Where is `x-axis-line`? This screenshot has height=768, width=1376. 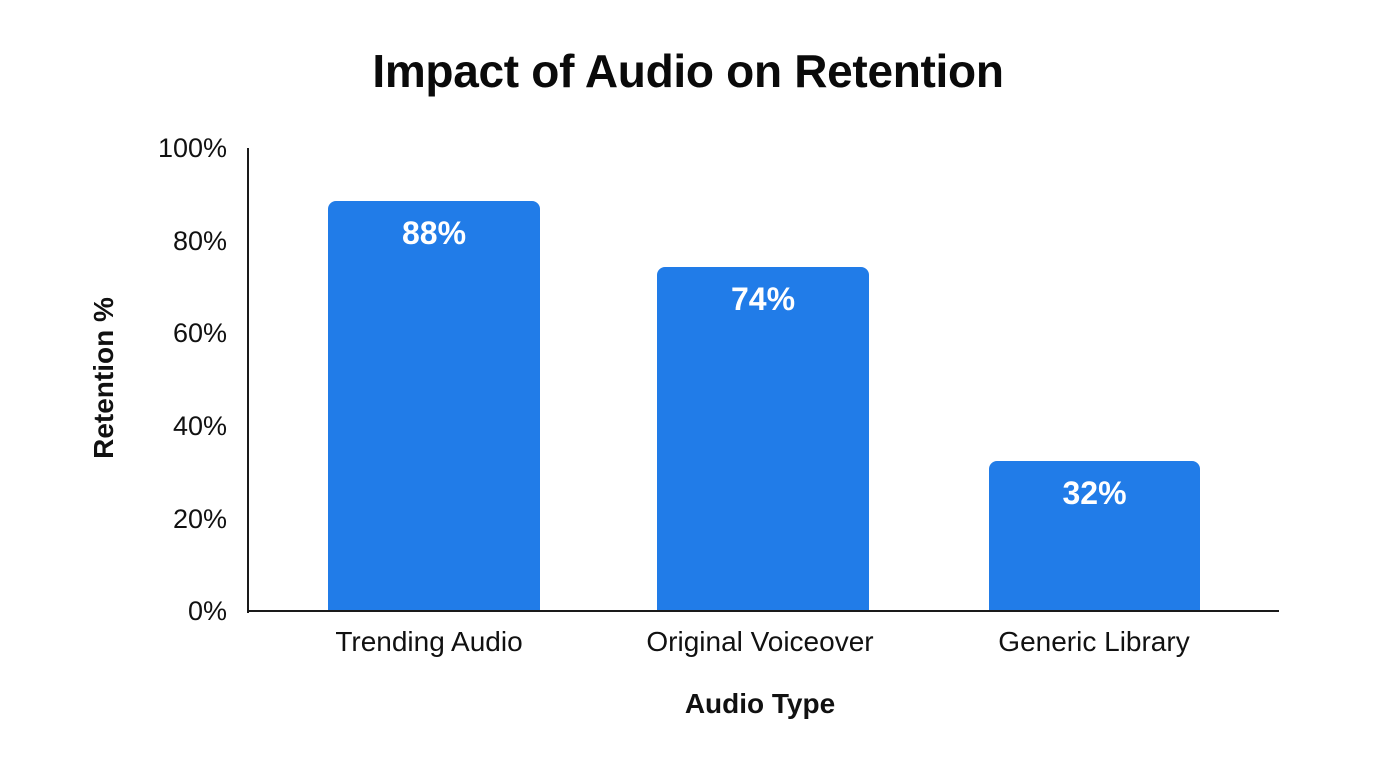 x-axis-line is located at coordinates (763, 611).